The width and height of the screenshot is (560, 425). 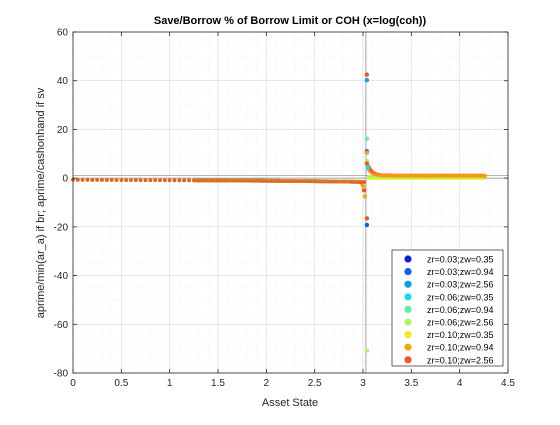 What do you see at coordinates (363, 383) in the screenshot?
I see `x-tick-label: 3` at bounding box center [363, 383].